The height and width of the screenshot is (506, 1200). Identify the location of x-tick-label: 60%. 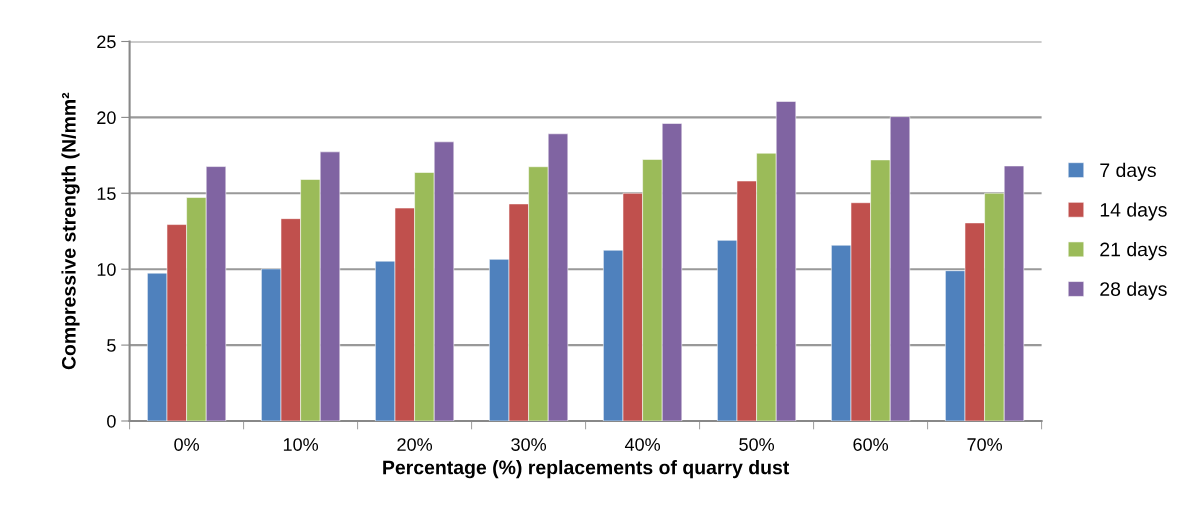
(871, 444).